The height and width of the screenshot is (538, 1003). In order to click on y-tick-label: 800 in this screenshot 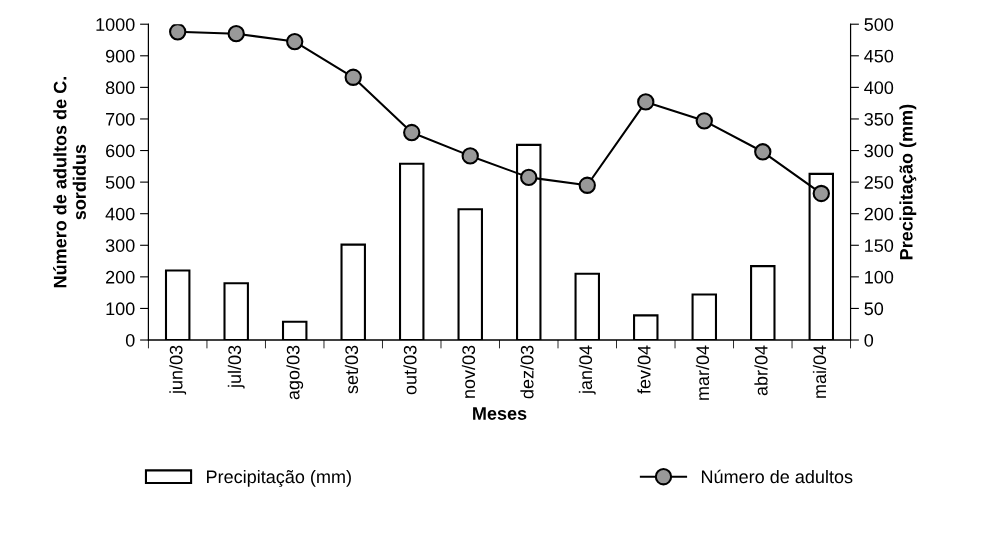, I will do `click(120, 88)`.